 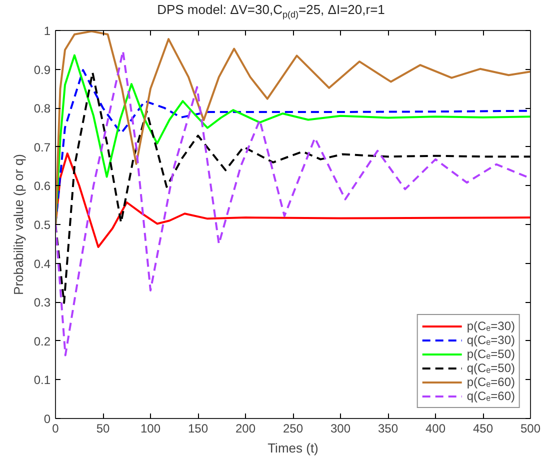 What do you see at coordinates (388, 429) in the screenshot?
I see `x-tick-label: 350` at bounding box center [388, 429].